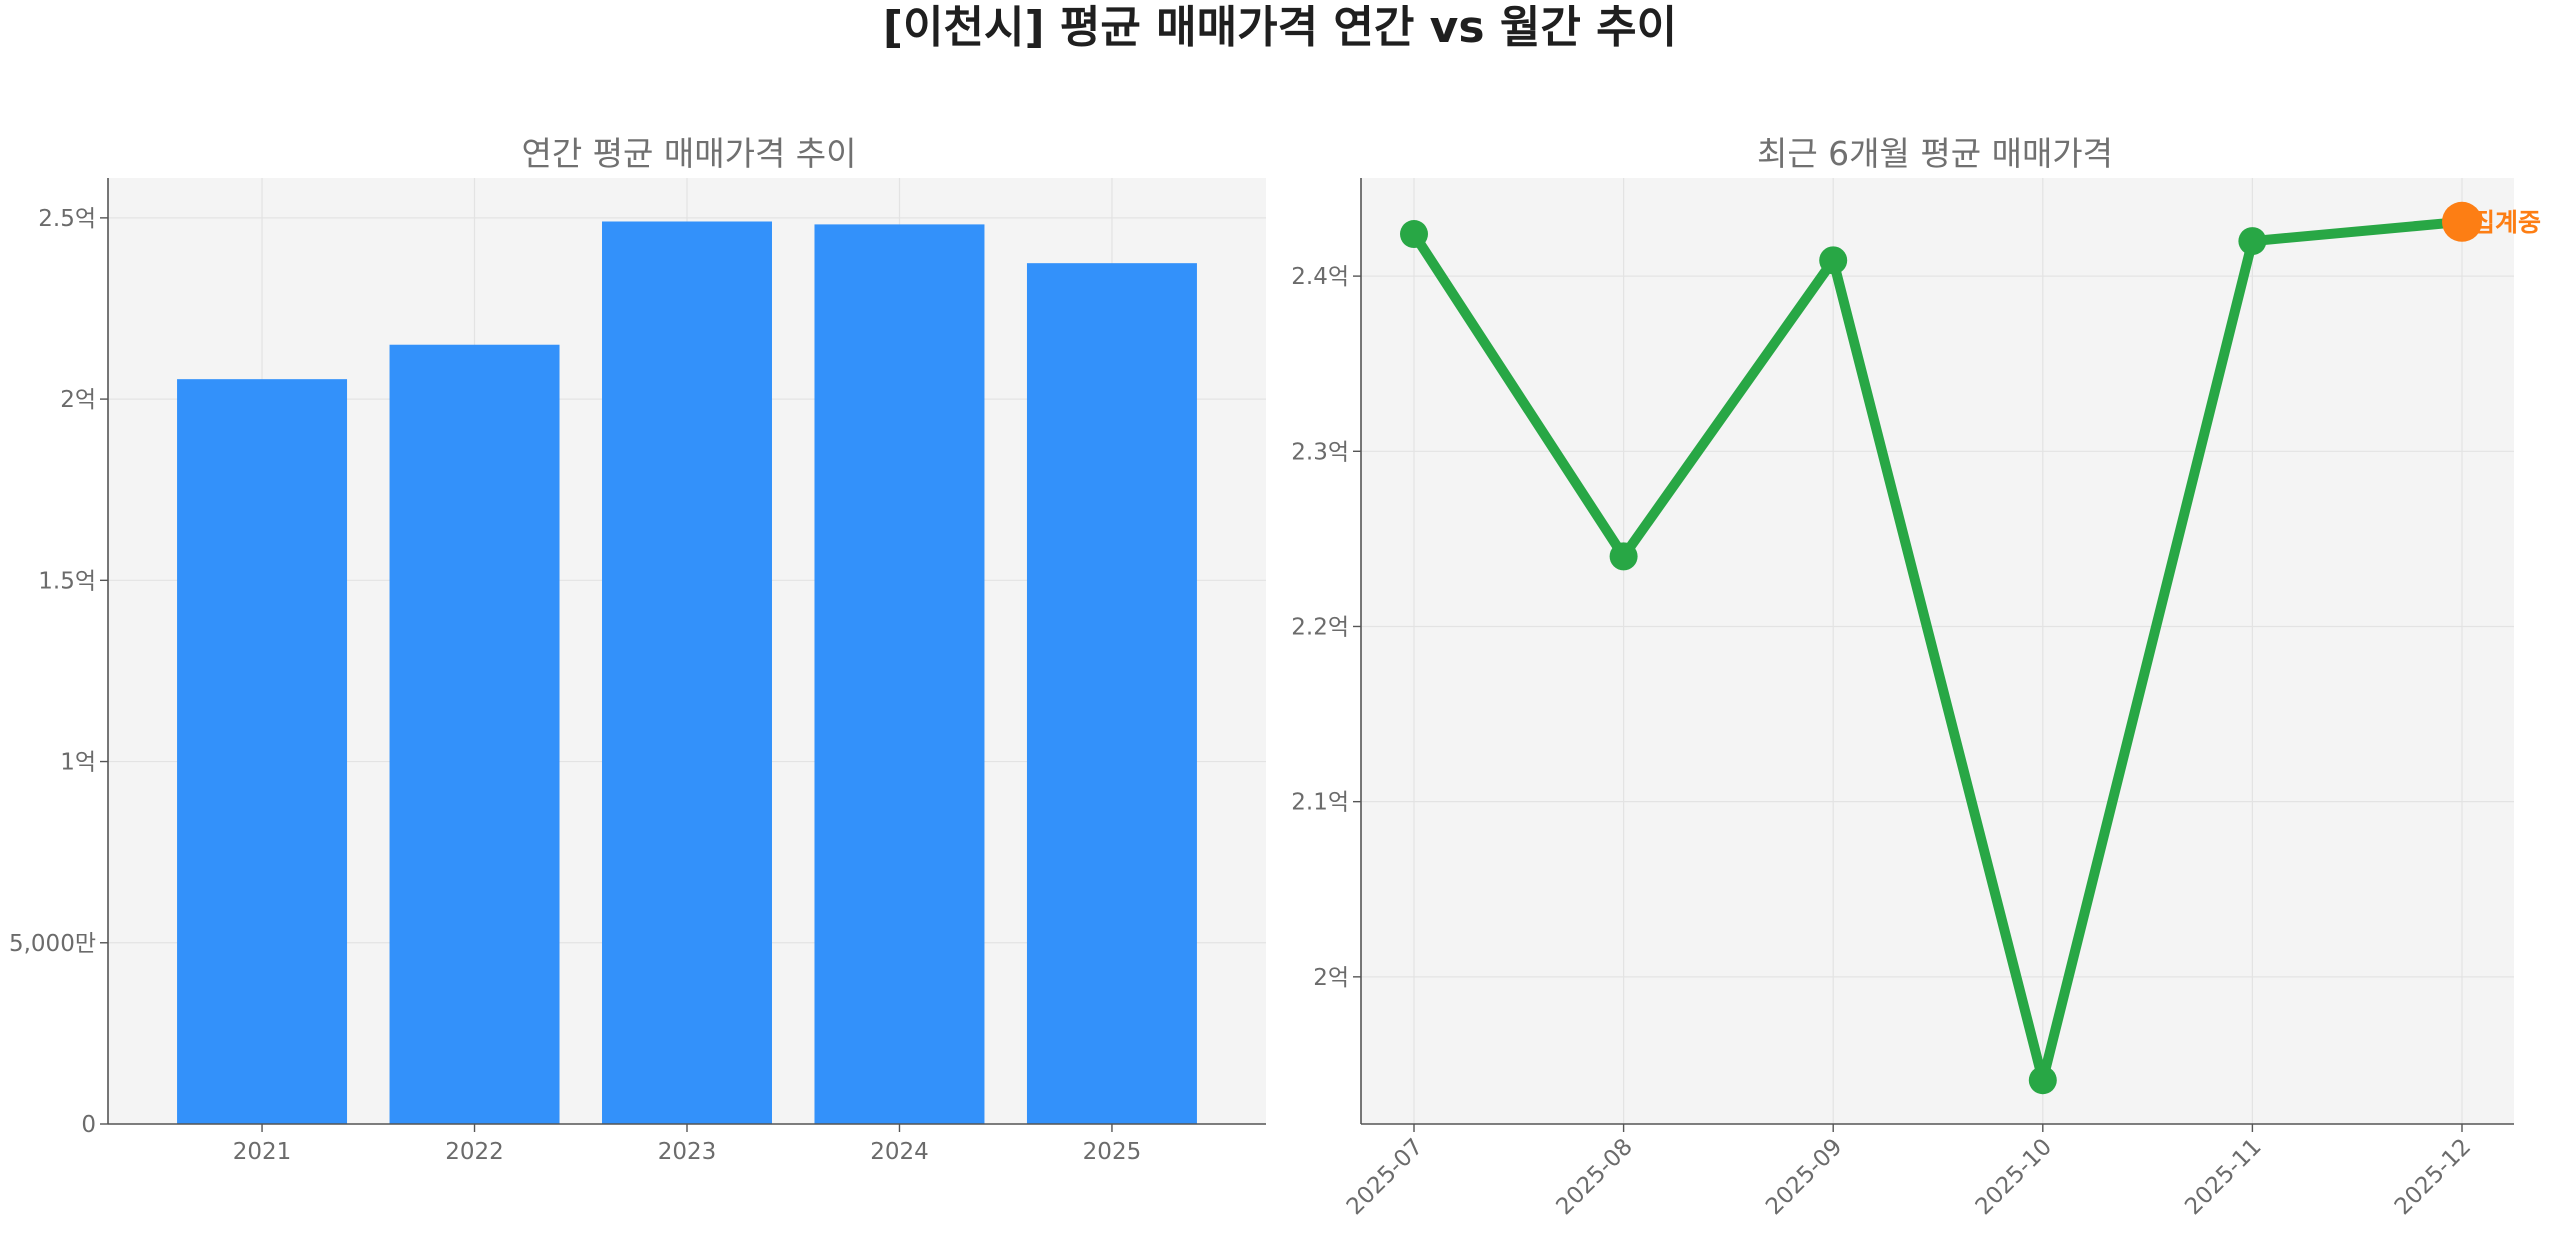  What do you see at coordinates (262, 752) in the screenshot?
I see `annual-bar-2021` at bounding box center [262, 752].